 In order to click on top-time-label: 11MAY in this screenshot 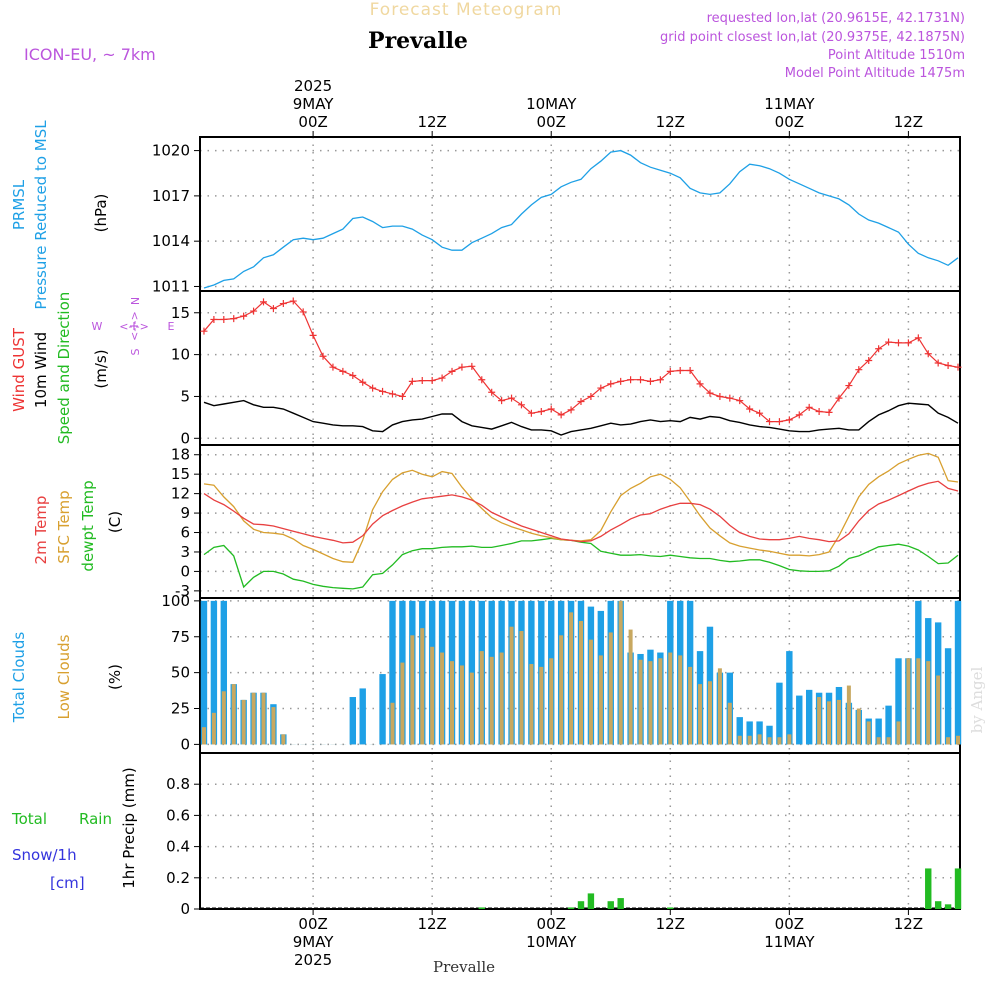, I will do `click(789, 104)`.